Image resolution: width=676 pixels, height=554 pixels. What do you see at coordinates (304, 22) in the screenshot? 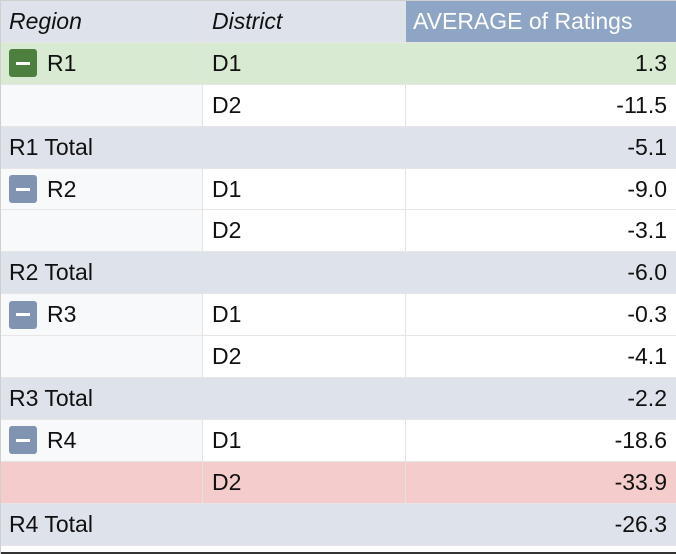
I see `district-column-header: District` at bounding box center [304, 22].